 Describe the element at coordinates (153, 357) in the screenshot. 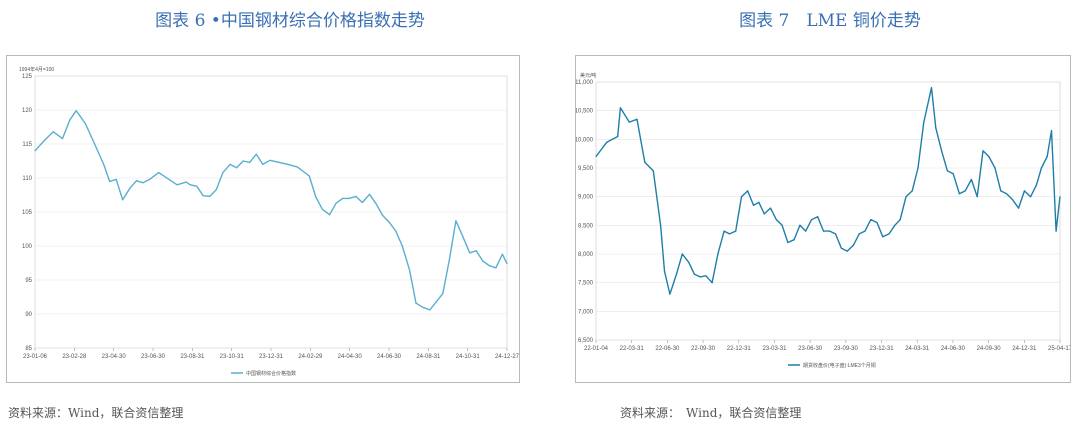

I see `steel-x-tick-label: 23-06-30` at that location.